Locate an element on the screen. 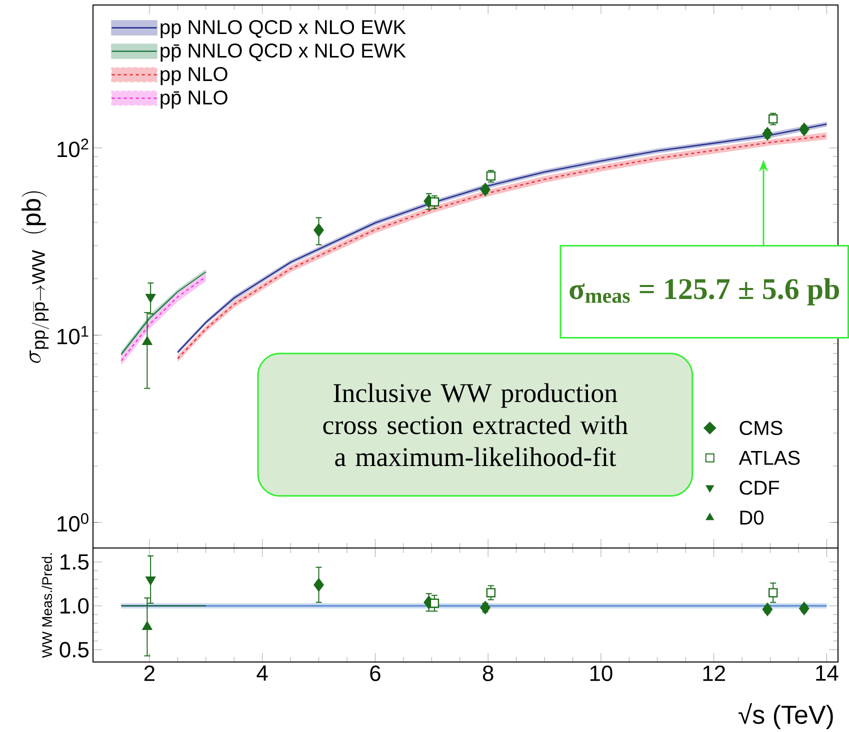 The image size is (849, 732). y-tick-label: 1.0 is located at coordinates (74, 606).